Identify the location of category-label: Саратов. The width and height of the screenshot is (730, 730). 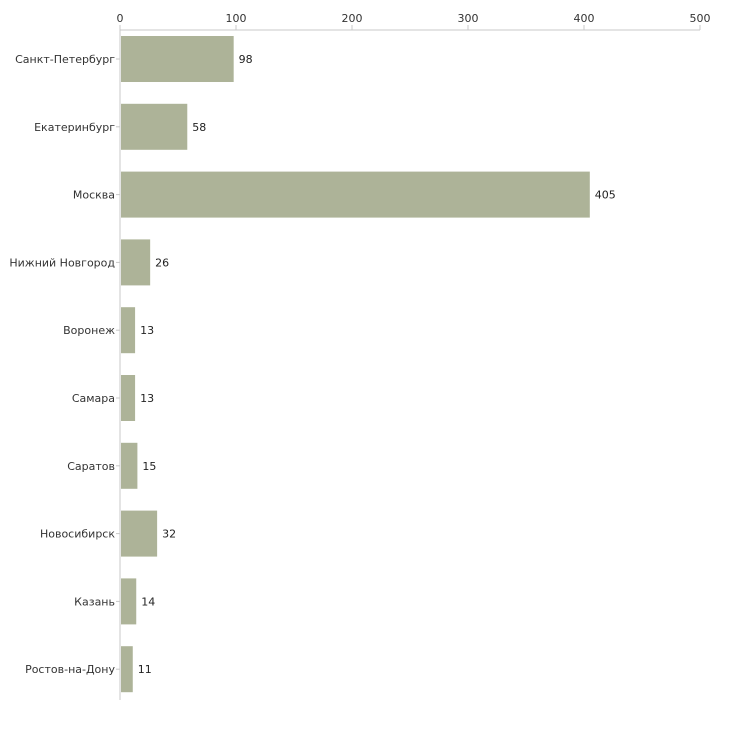
(91, 466).